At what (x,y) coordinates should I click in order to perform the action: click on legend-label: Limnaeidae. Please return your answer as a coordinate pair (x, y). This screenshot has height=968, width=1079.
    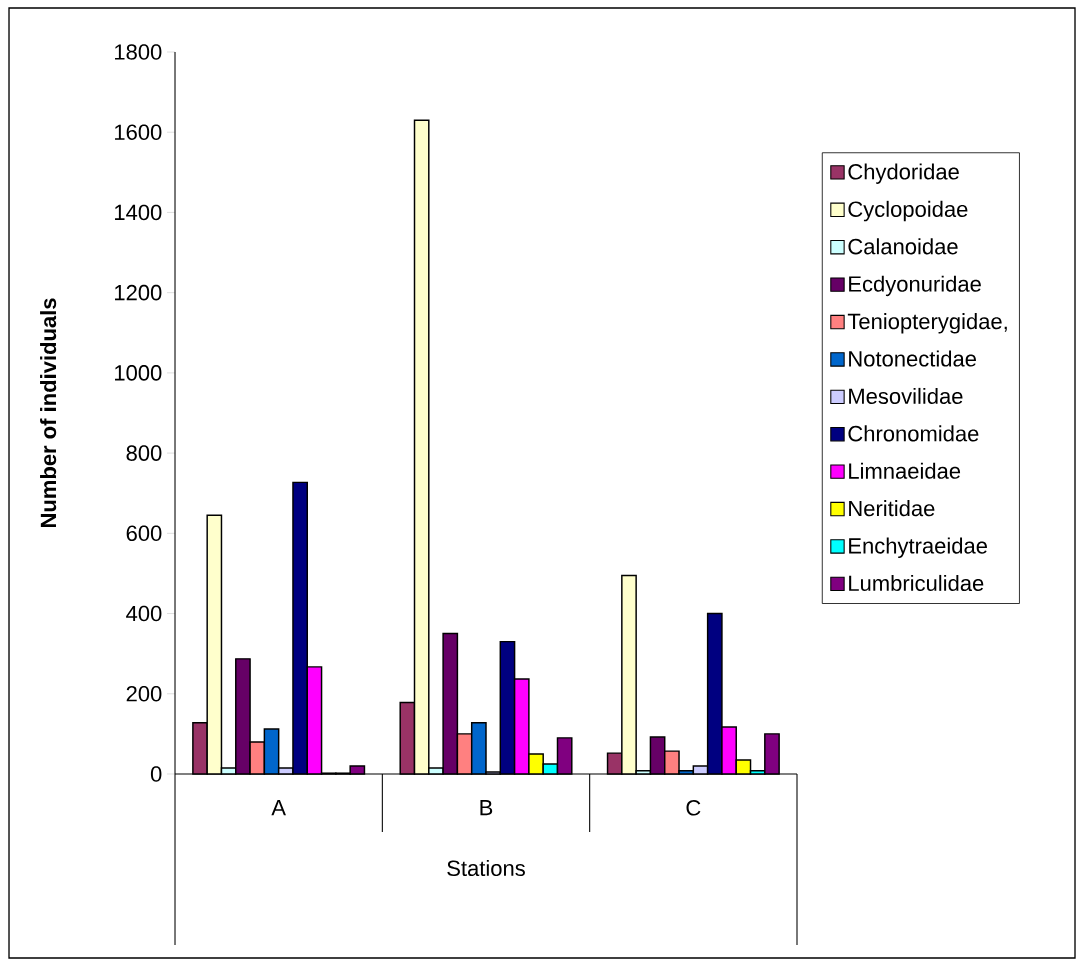
    Looking at the image, I should click on (905, 470).